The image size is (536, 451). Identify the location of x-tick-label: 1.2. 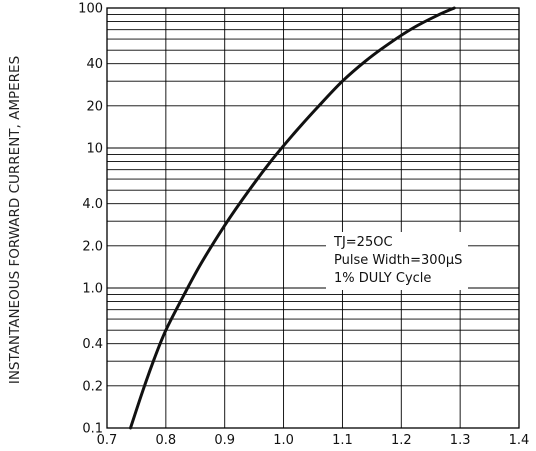
(401, 440).